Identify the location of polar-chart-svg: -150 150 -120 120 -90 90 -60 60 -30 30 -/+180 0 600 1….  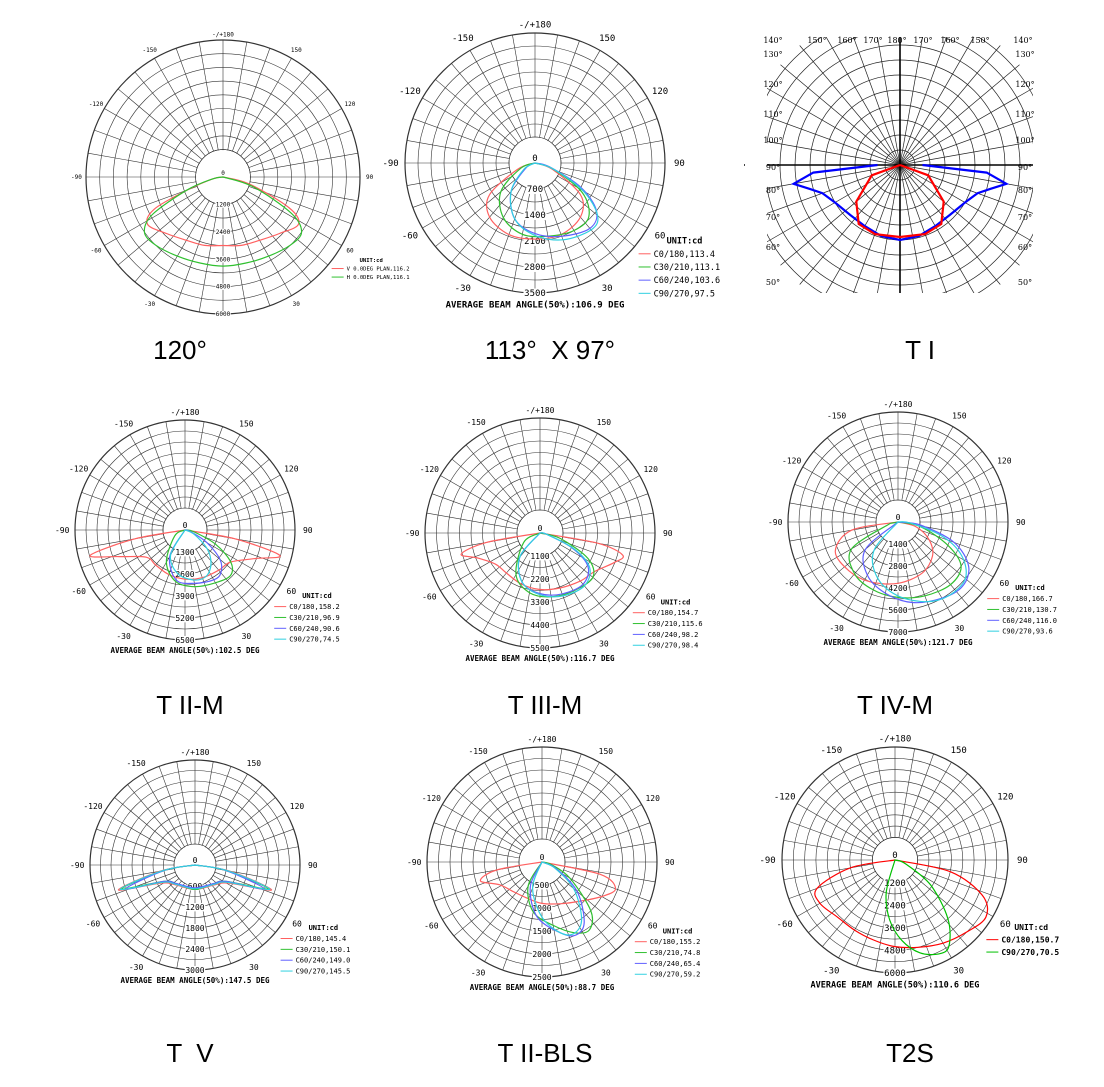
(210, 866).